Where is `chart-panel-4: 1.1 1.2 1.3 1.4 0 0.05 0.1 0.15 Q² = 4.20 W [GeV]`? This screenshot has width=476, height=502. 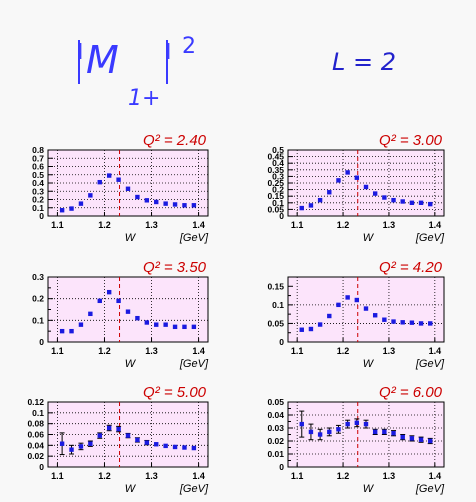
chart-panel-4: 1.1 1.2 1.3 1.4 0 0.05 0.1 0.15 Q² = 4.20 W [GeV] is located at coordinates (355, 314).